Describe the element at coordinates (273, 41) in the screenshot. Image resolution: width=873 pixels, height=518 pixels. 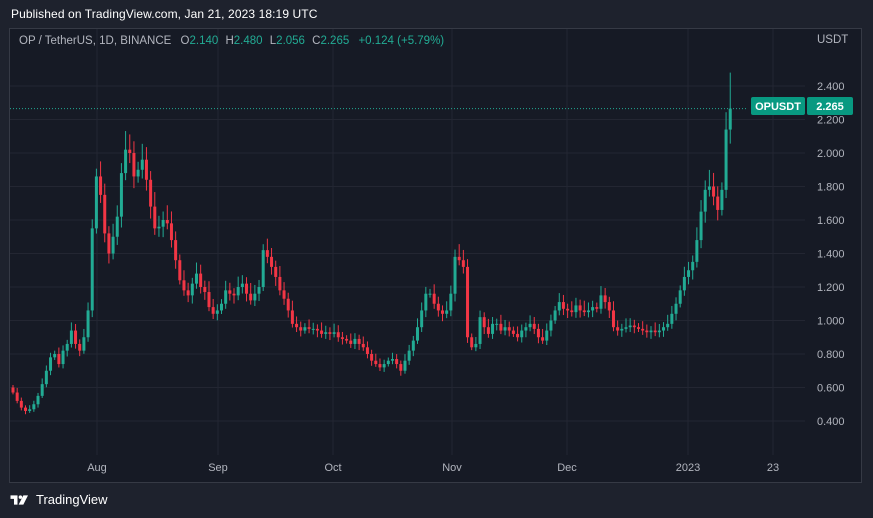
I see `low-label: L` at that location.